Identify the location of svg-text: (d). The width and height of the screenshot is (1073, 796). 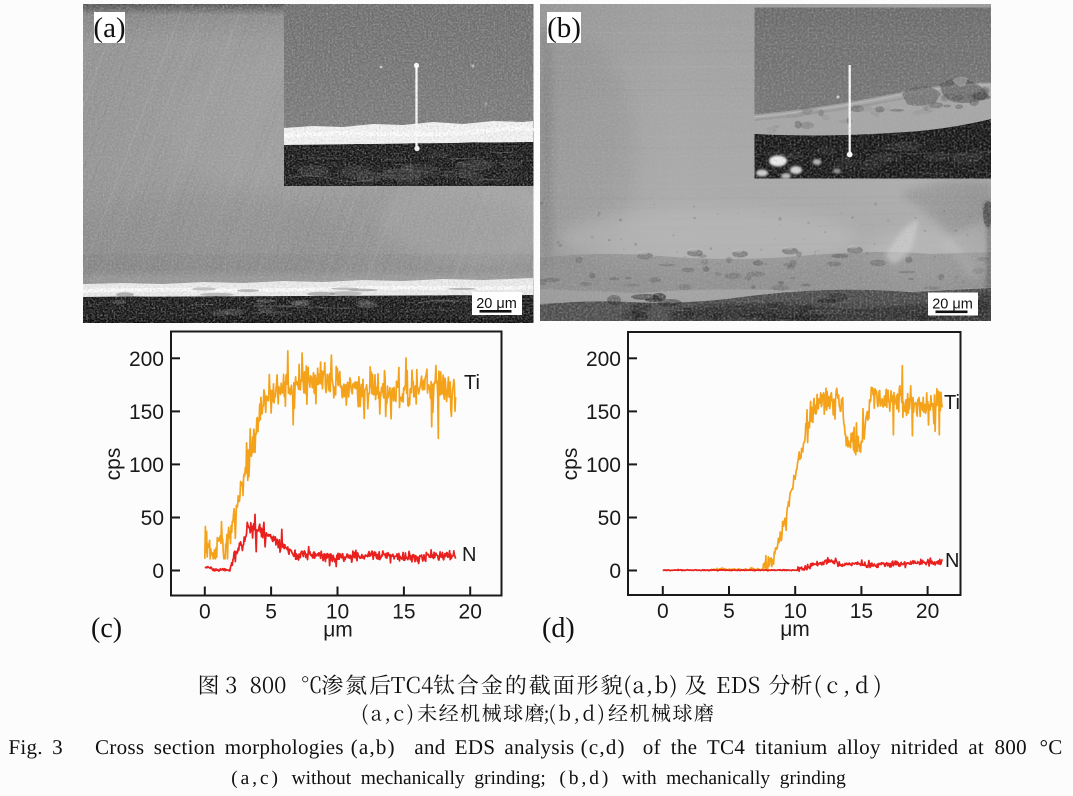
(558, 628).